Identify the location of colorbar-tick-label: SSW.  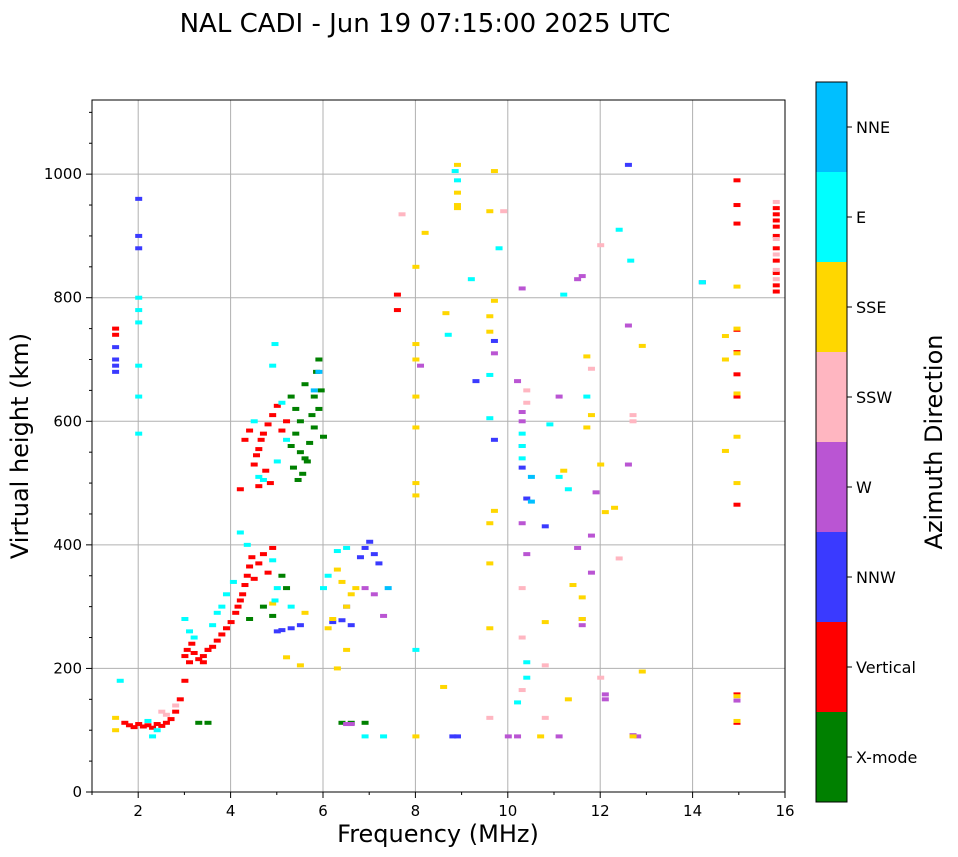
(874, 397).